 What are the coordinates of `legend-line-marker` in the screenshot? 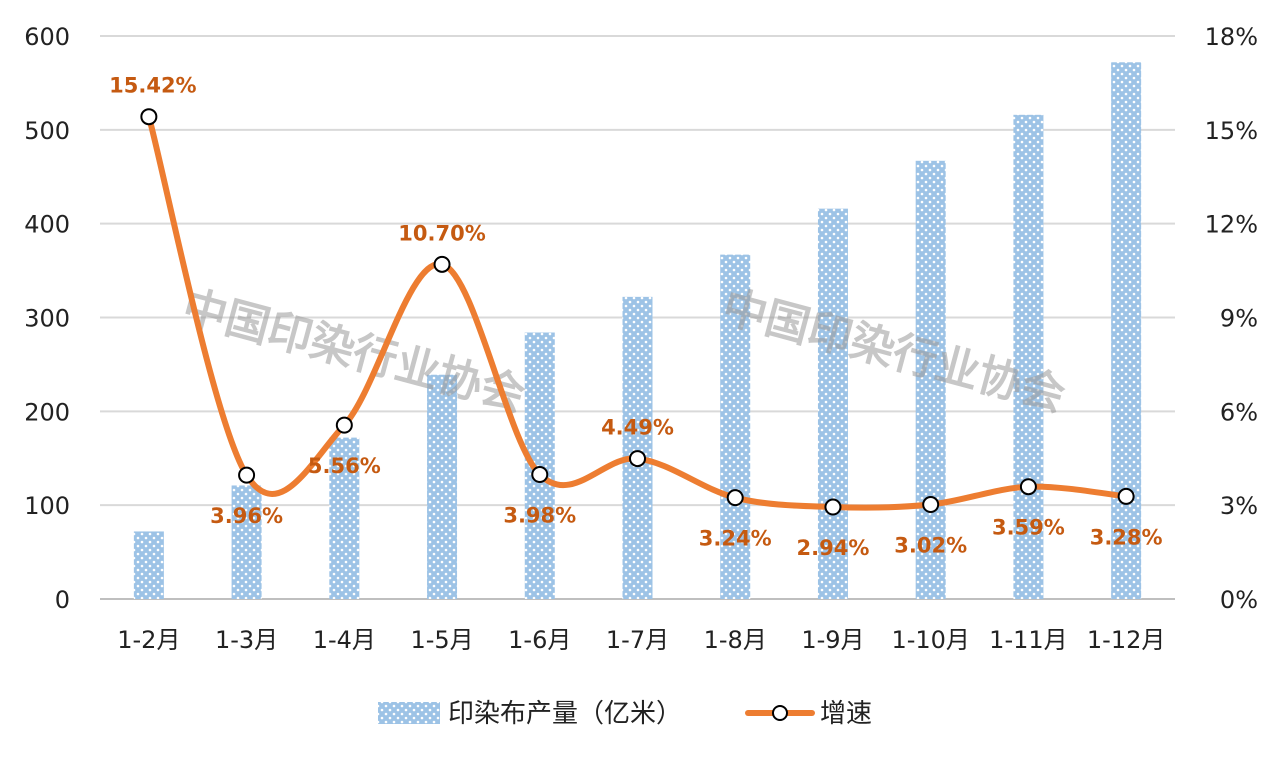 It's located at (780, 713).